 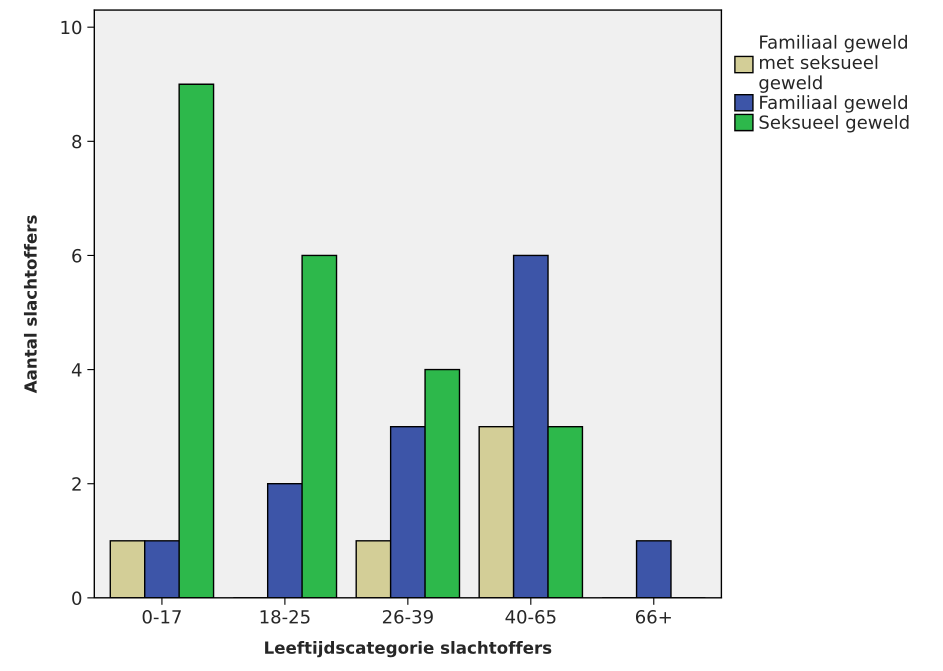 I want to click on y-tick-label: 8, so click(x=77, y=141).